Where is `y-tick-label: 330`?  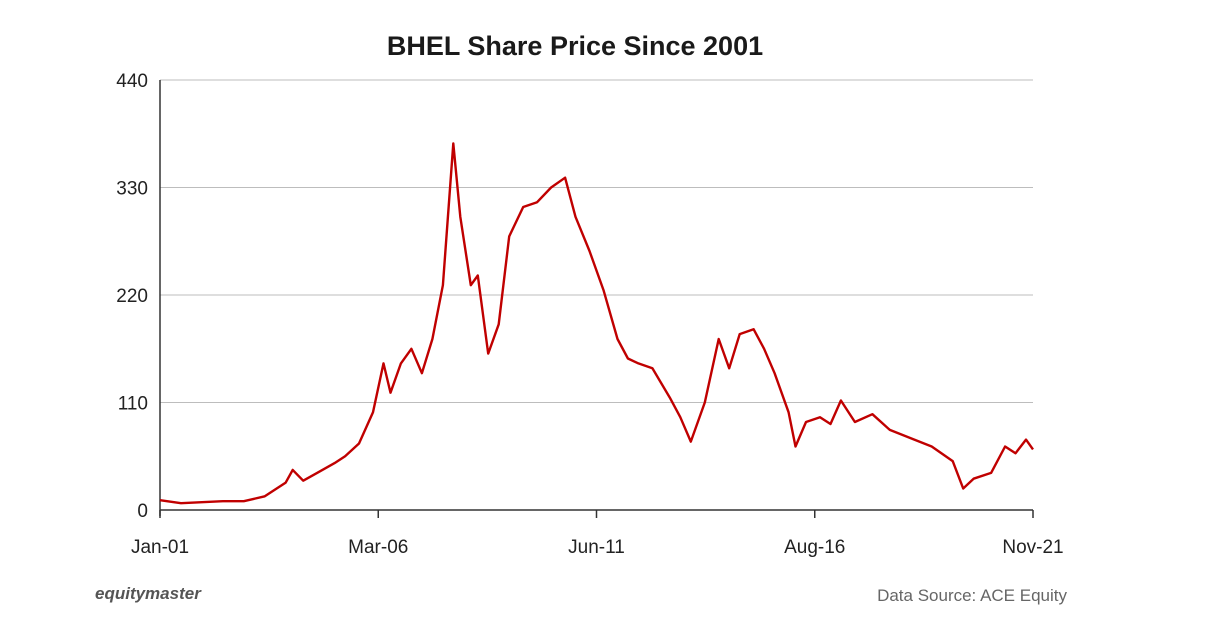 y-tick-label: 330 is located at coordinates (132, 189).